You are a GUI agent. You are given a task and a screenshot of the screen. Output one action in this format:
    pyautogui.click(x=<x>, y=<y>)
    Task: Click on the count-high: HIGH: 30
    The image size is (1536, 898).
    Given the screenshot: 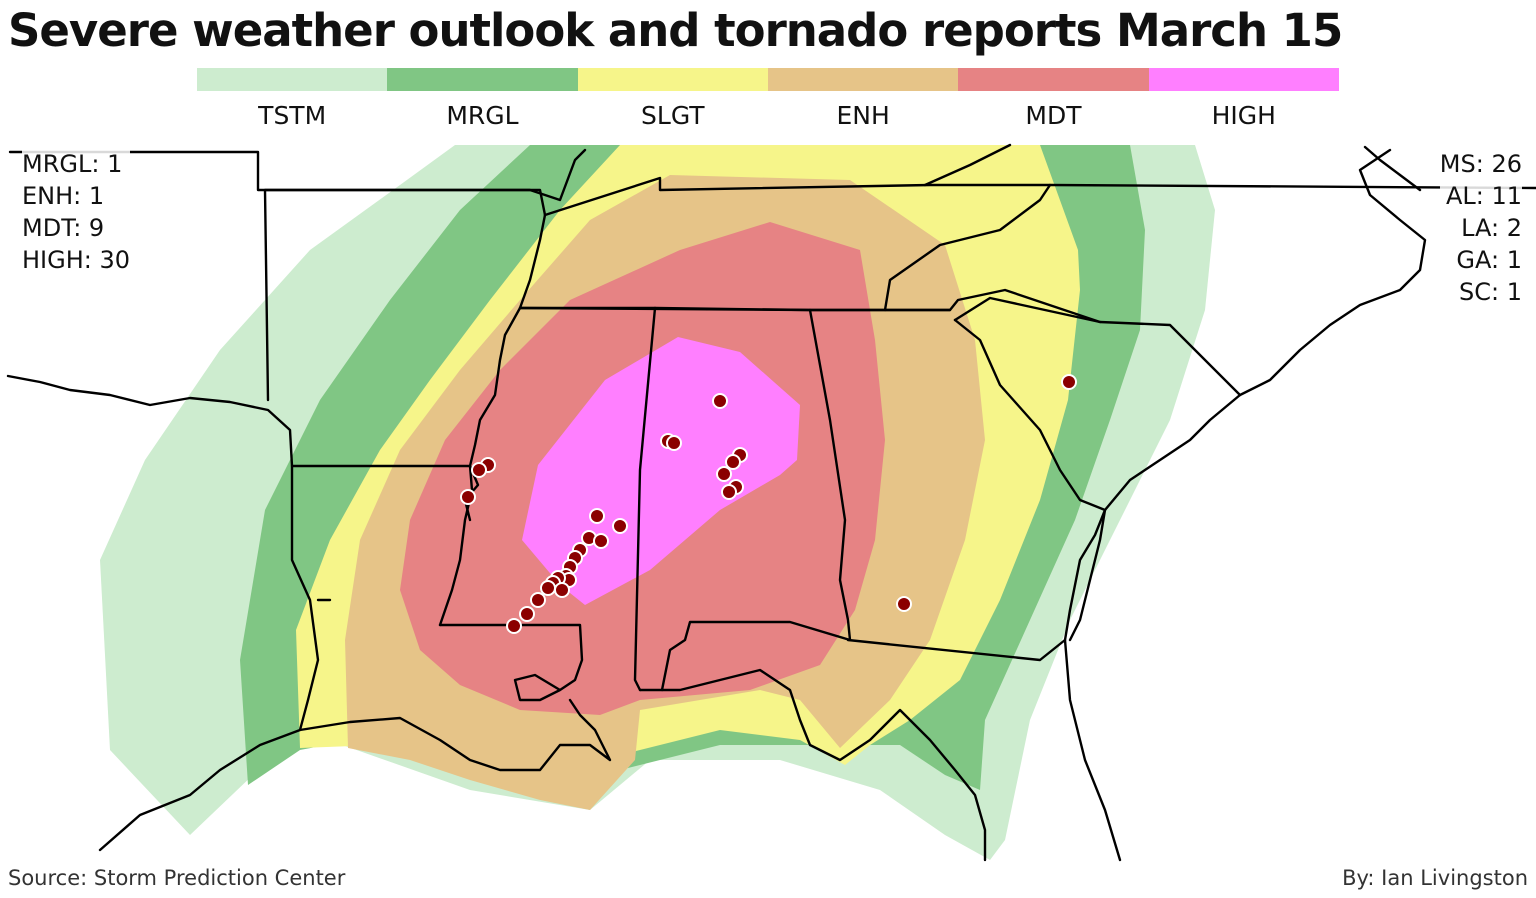 What is the action you would take?
    pyautogui.click(x=76, y=260)
    